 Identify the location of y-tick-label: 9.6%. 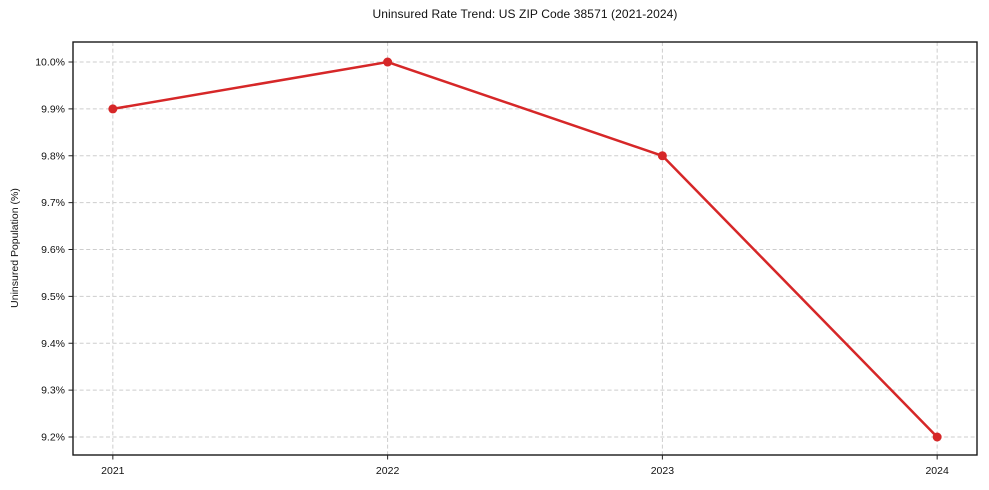
(53, 250).